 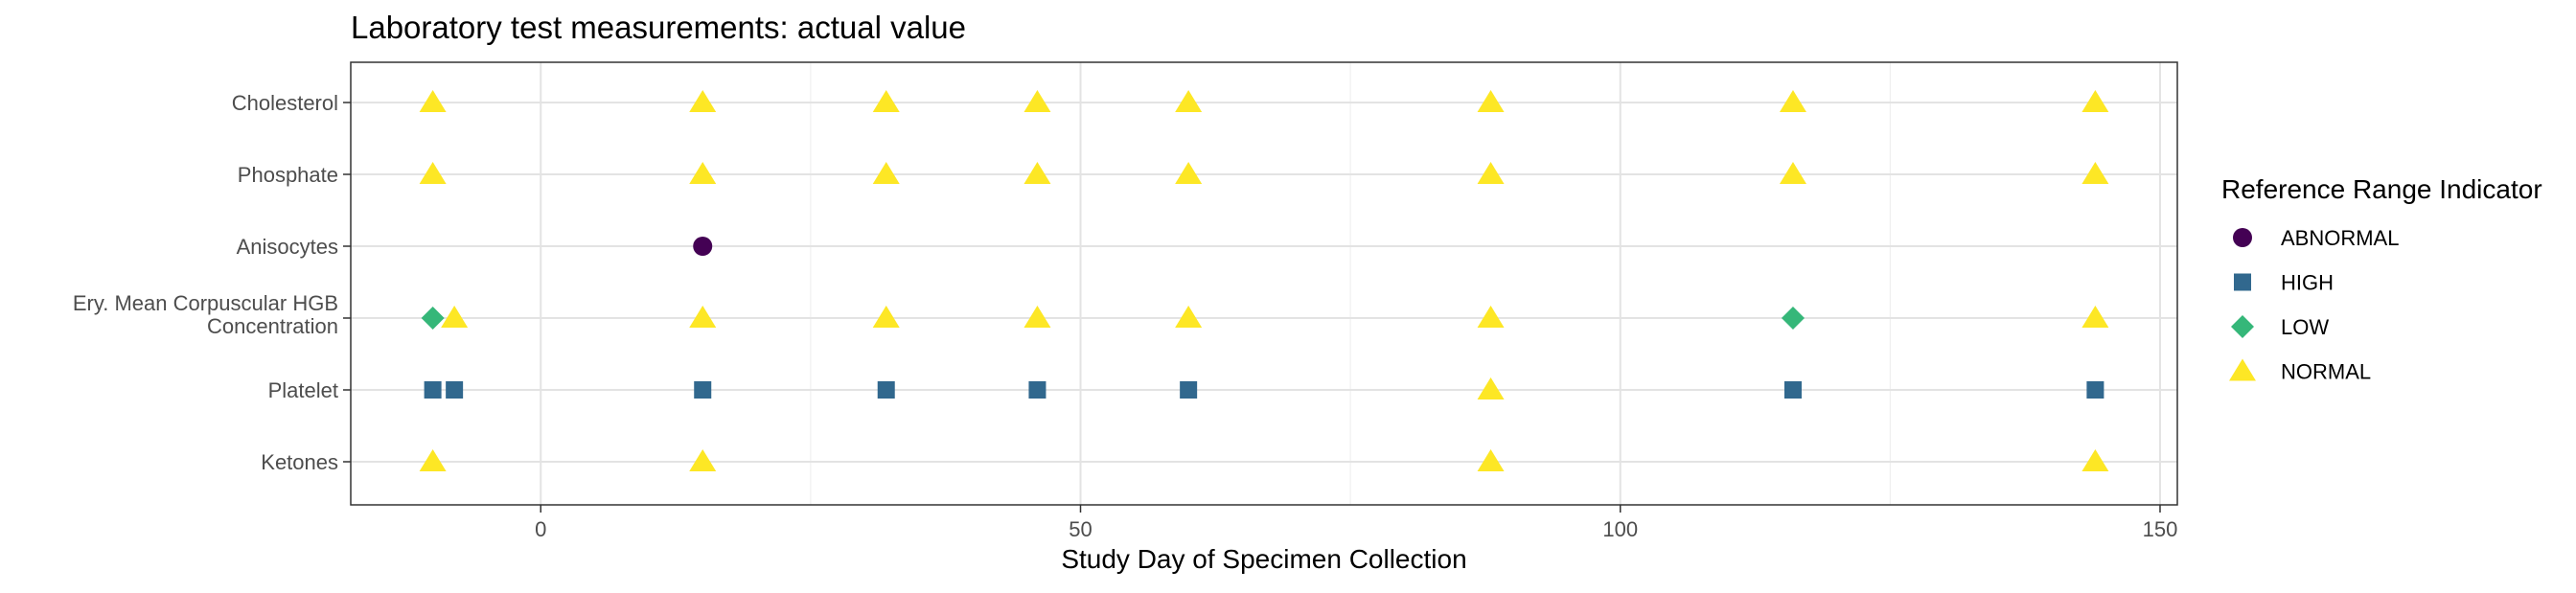 I want to click on y-tick-label: Cholesterol, so click(x=285, y=103).